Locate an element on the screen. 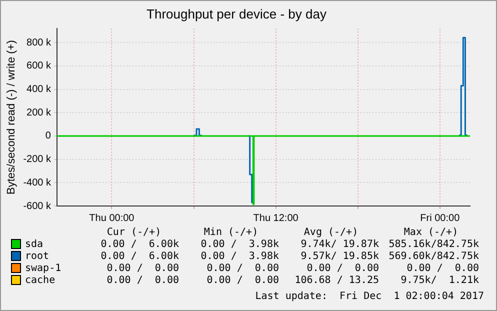 Image resolution: width=497 pixels, height=311 pixels. text: 9.75k/ 1.21k is located at coordinates (440, 281).